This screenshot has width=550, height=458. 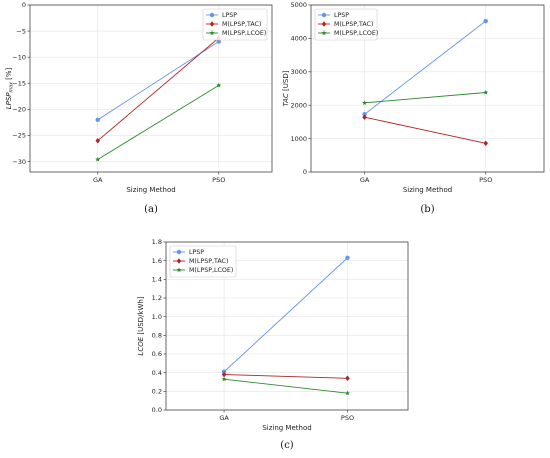 What do you see at coordinates (157, 261) in the screenshot?
I see `y-tick-label: 1.6` at bounding box center [157, 261].